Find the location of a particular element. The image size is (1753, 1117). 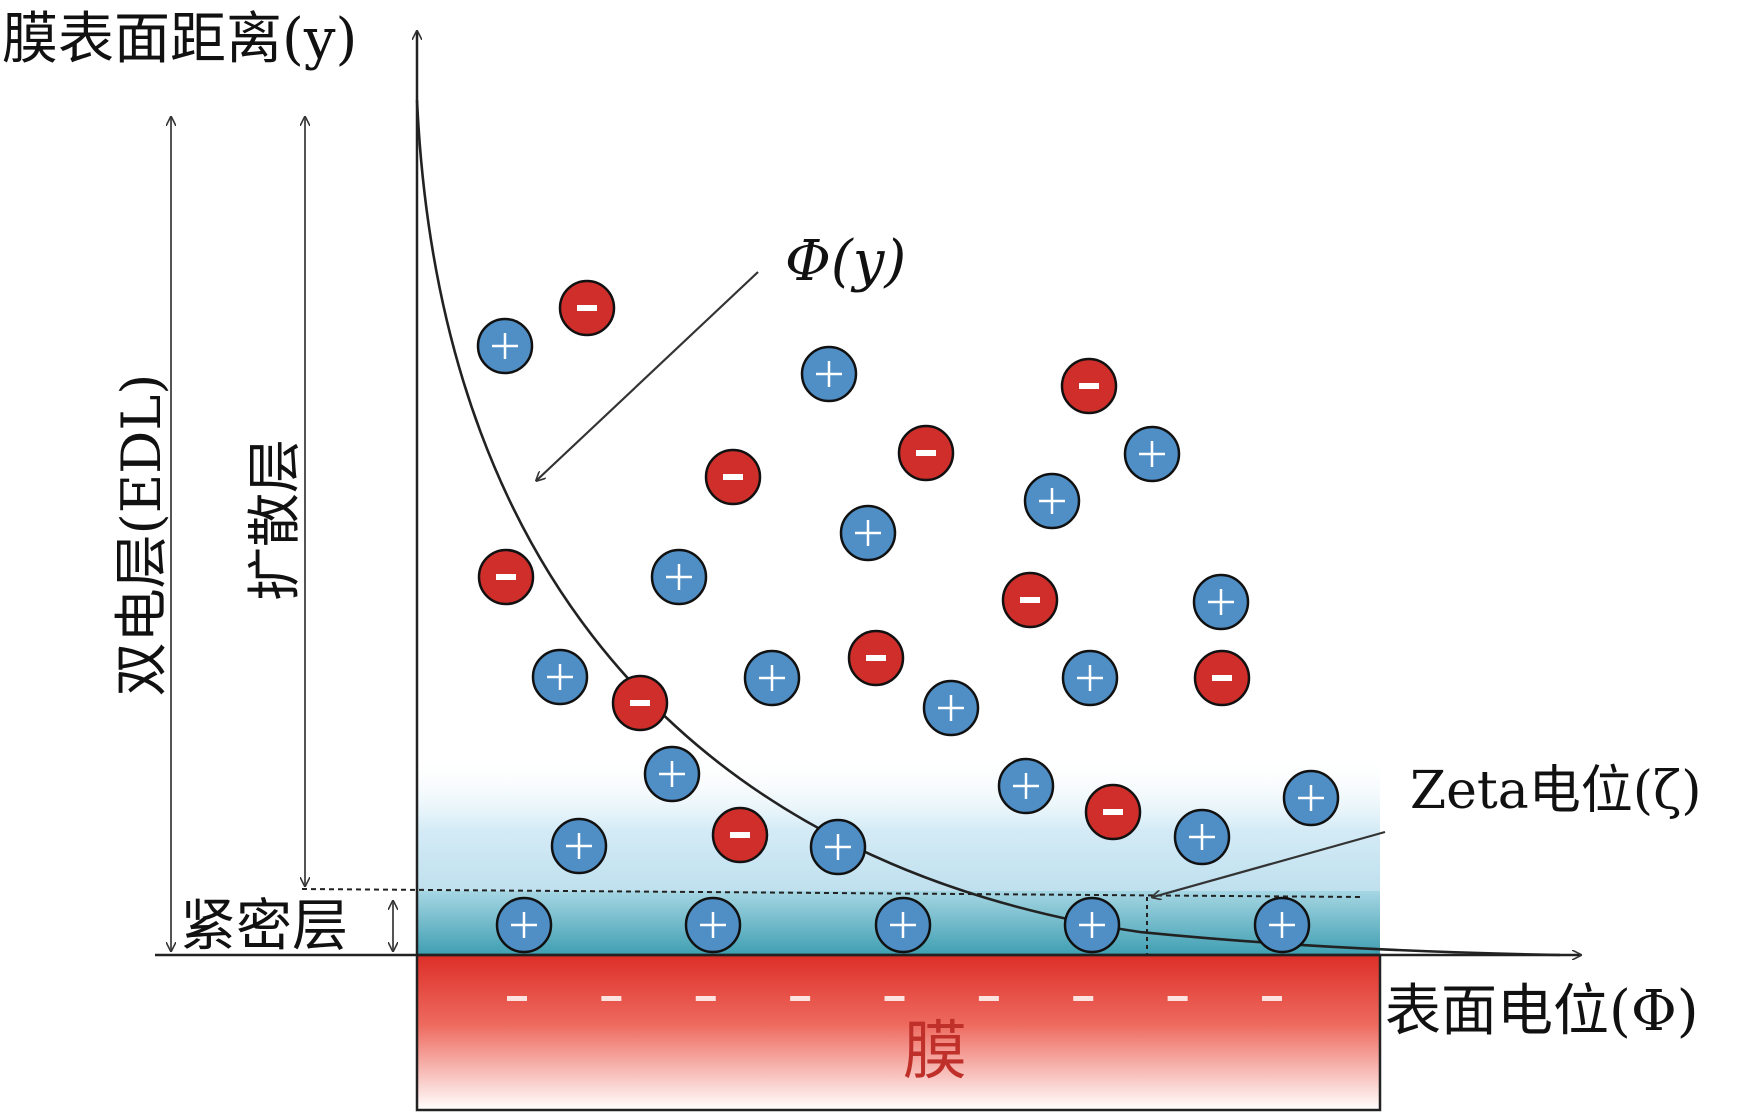

edl-label: 双电层(EDL) is located at coordinates (141, 535).